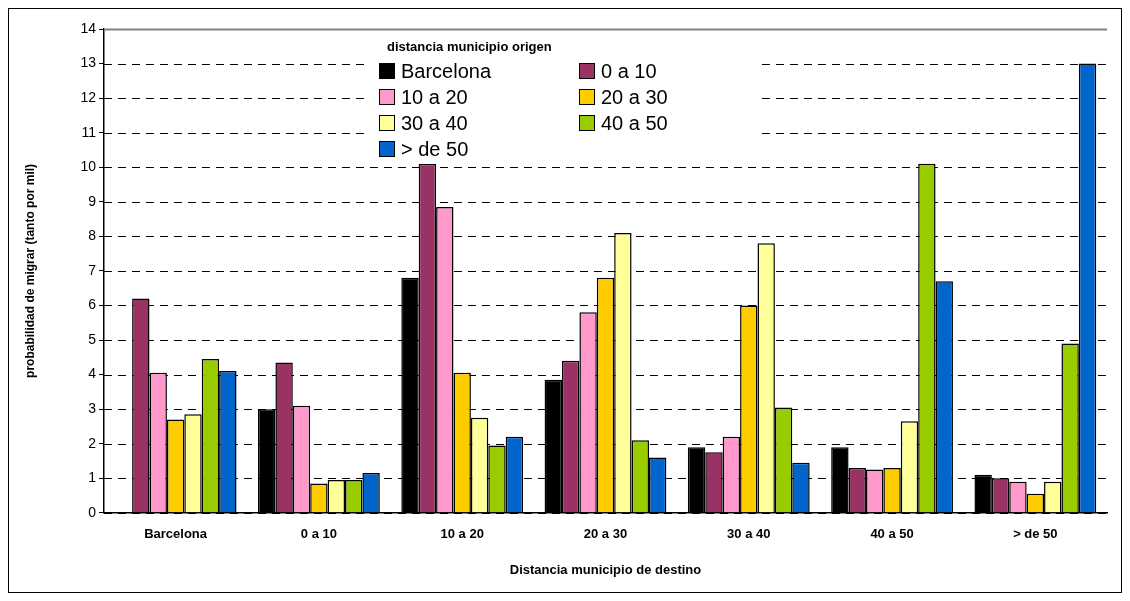 This screenshot has height=601, width=1130. What do you see at coordinates (629, 71) in the screenshot?
I see `legend-label: 0 a 10` at bounding box center [629, 71].